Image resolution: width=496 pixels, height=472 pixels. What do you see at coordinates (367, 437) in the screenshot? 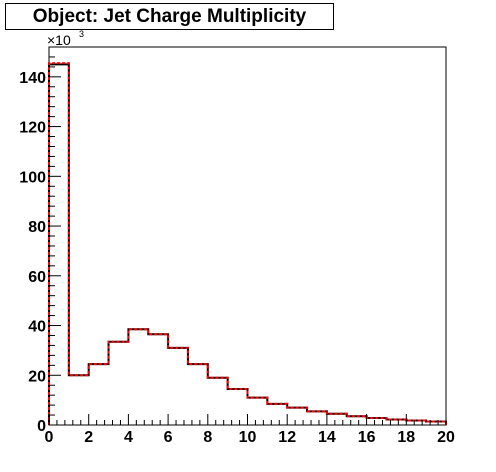
I see `x-tick-label: 16` at bounding box center [367, 437].